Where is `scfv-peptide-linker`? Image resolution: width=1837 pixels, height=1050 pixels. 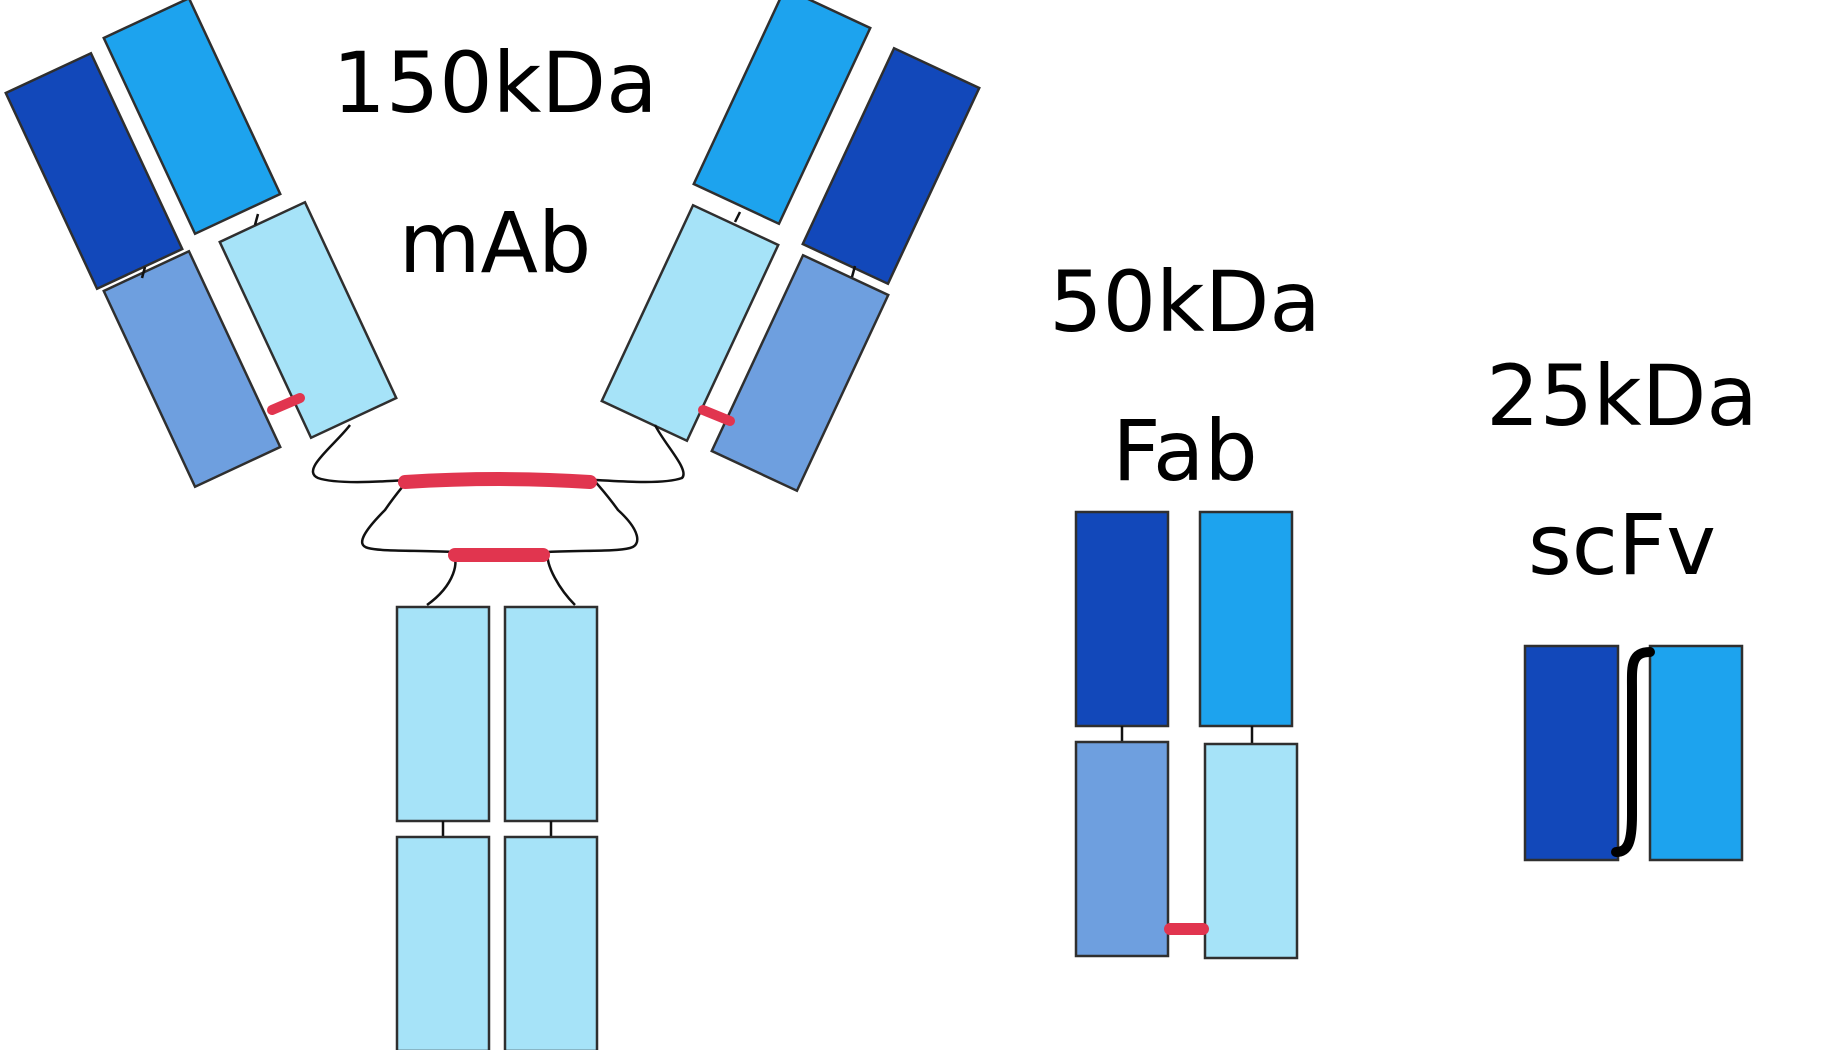
scfv-peptide-linker is located at coordinates (1633, 752).